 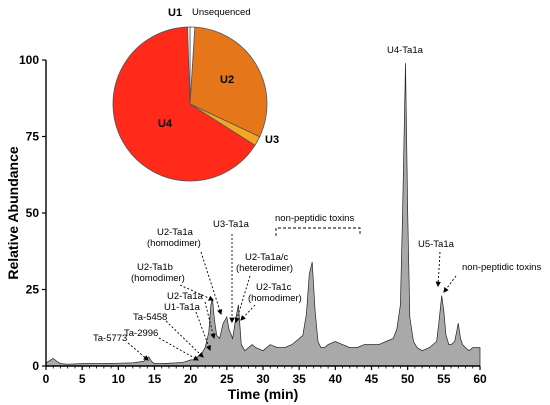 What do you see at coordinates (372, 379) in the screenshot?
I see `x-tick-label: 45` at bounding box center [372, 379].